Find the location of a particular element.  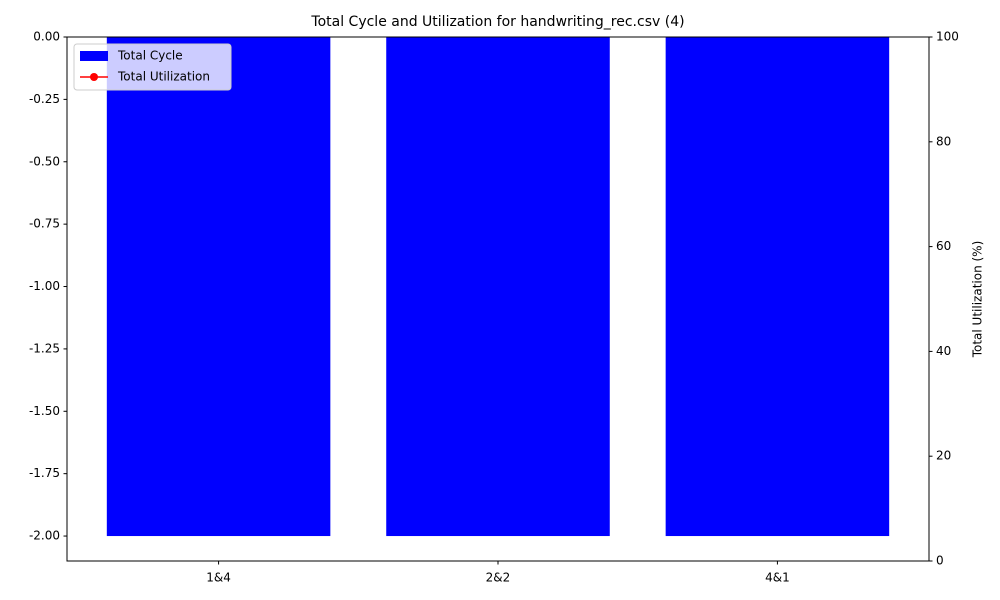

y2-tick-label: 40 is located at coordinates (943, 351).